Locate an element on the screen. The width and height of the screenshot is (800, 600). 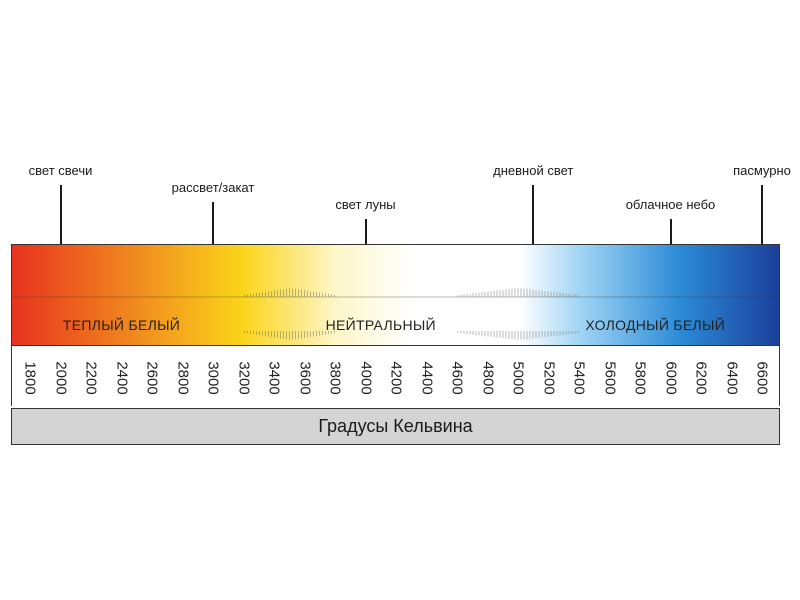
scale-tick-label: 5800 is located at coordinates (640, 378).